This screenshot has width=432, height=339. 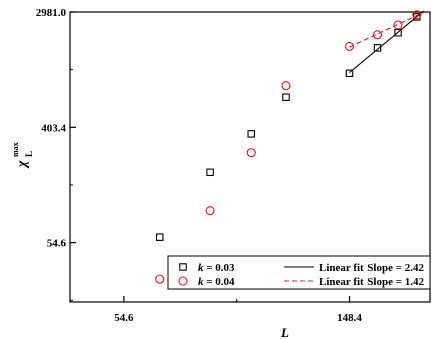 What do you see at coordinates (15, 149) in the screenshot?
I see `y-axis-label-sup: max` at bounding box center [15, 149].